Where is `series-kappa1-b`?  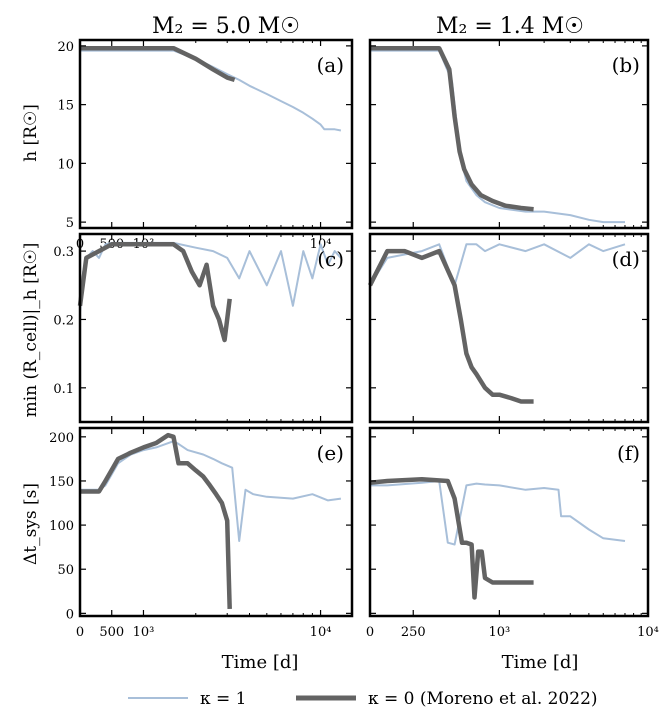
series-kappa1-b is located at coordinates (497, 136).